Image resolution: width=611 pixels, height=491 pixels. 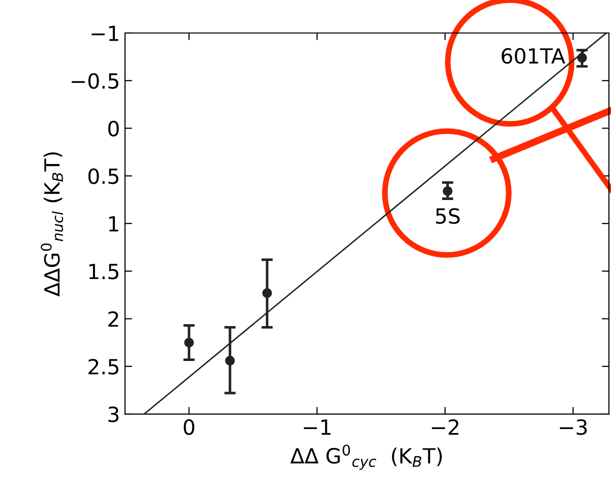 What do you see at coordinates (448, 216) in the screenshot?
I see `annotation: 5S` at bounding box center [448, 216].